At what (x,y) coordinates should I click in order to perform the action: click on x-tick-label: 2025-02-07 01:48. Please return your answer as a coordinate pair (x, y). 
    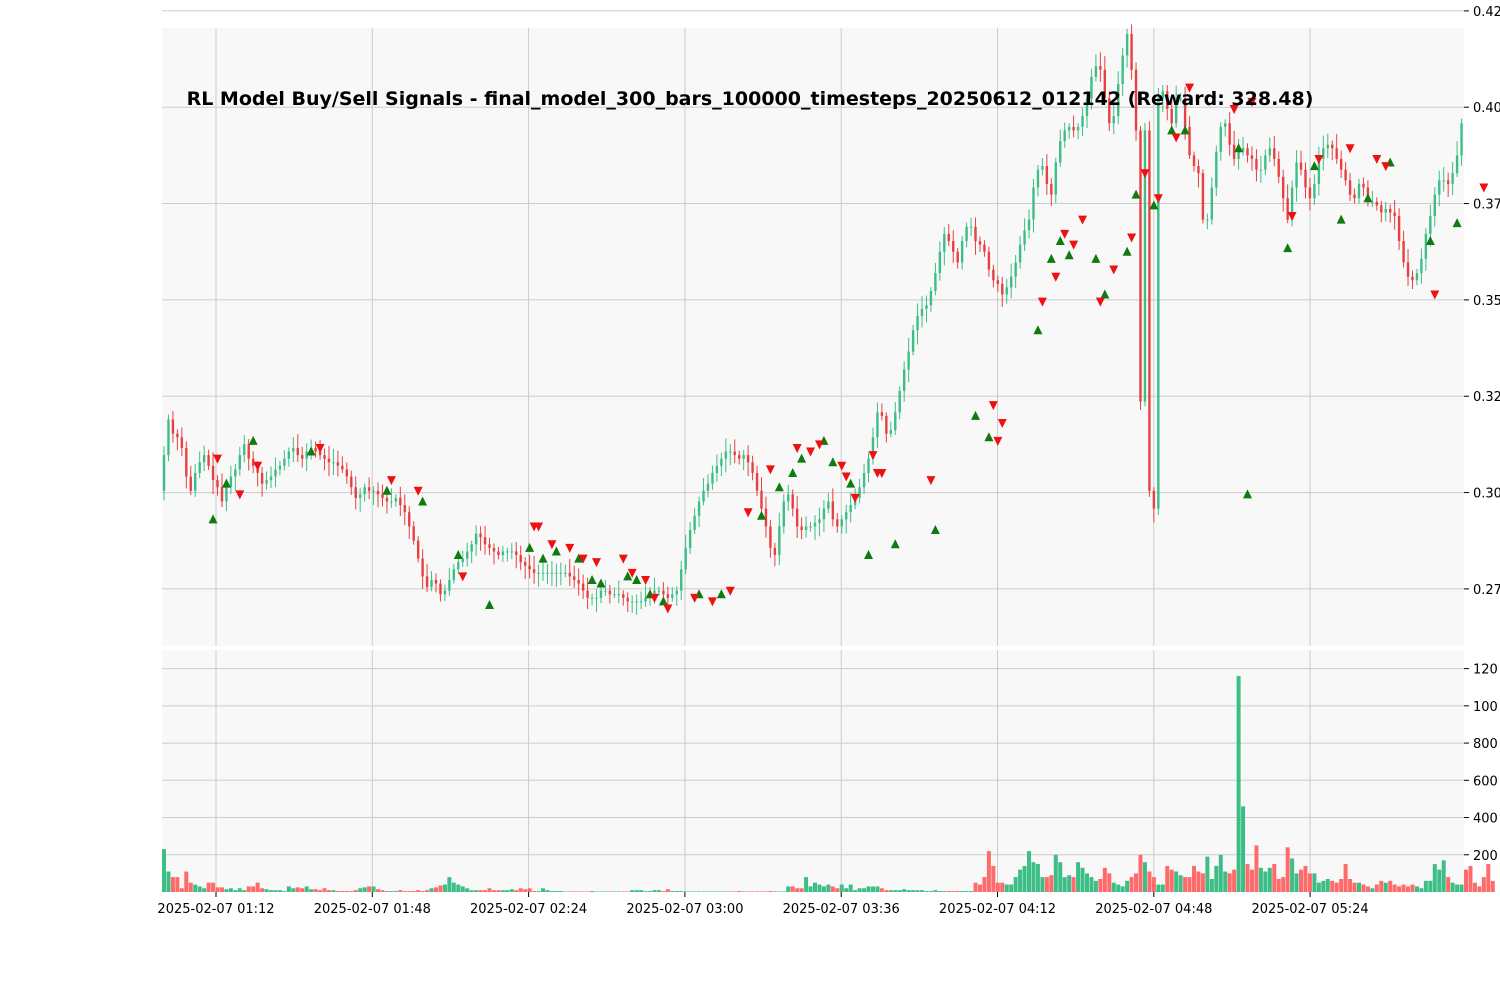
    Looking at the image, I should click on (372, 909).